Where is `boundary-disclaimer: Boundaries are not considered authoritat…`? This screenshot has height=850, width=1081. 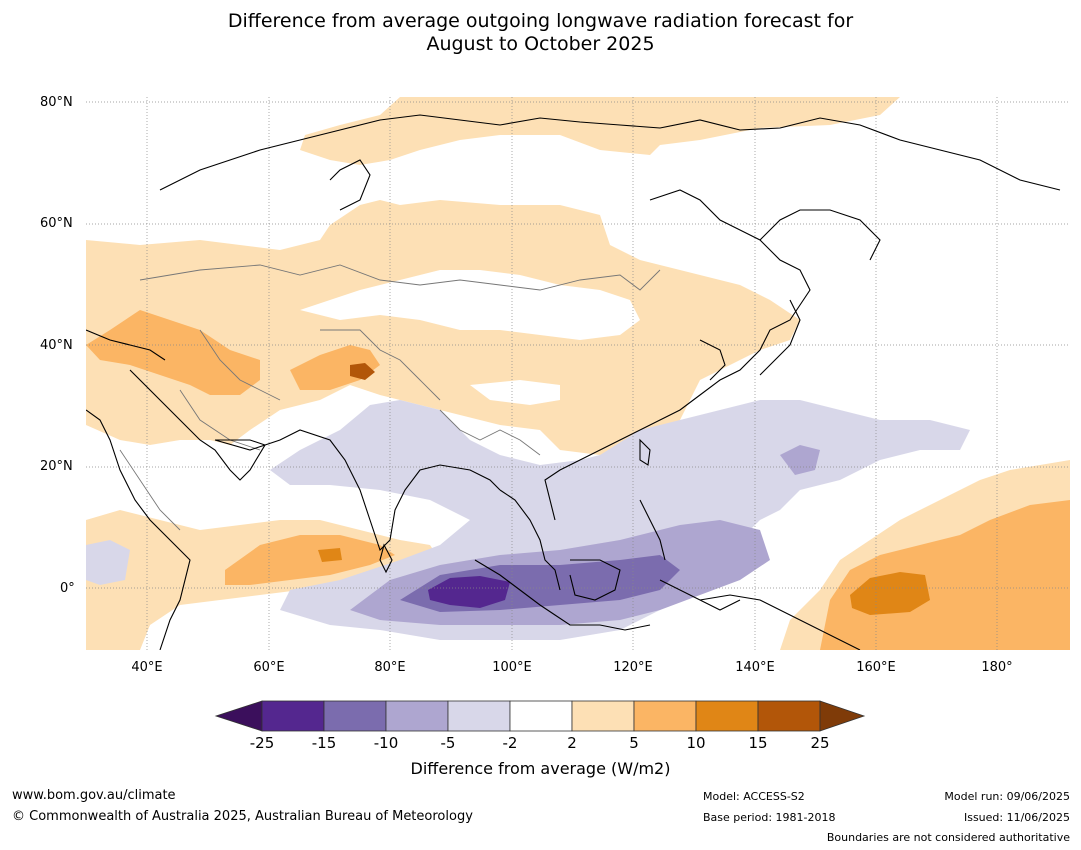
boundary-disclaimer: Boundaries are not considered authoritat… is located at coordinates (948, 837).